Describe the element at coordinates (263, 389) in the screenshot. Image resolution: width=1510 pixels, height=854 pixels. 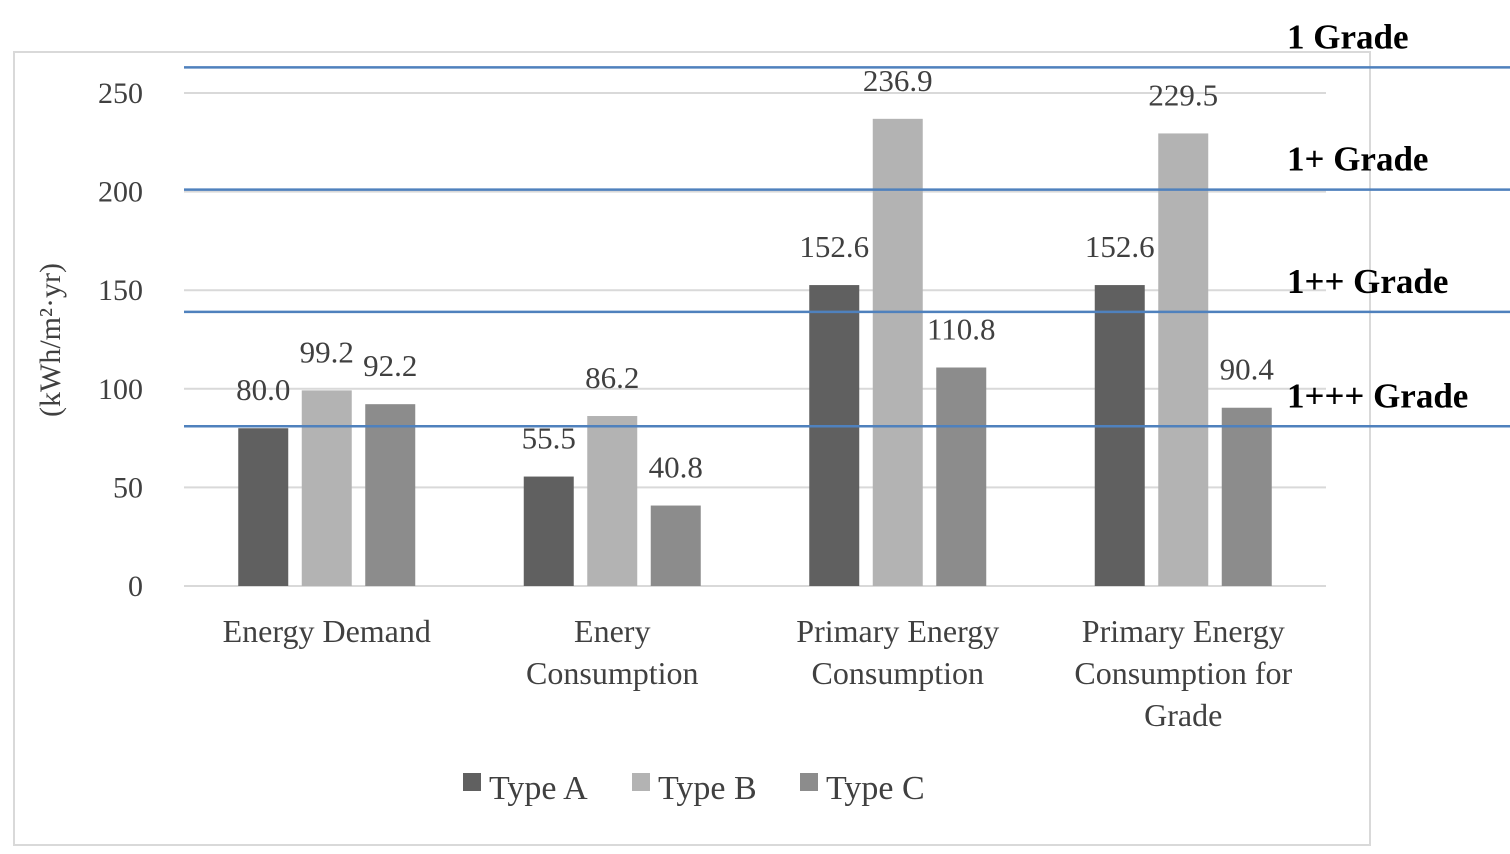
I see `data-label-type-a-0: 80.0` at that location.